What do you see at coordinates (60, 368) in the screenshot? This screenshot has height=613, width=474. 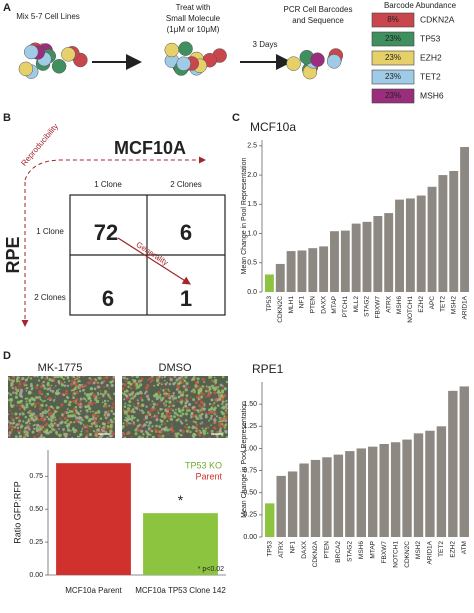 I see `image-label: MK-1775` at bounding box center [60, 368].